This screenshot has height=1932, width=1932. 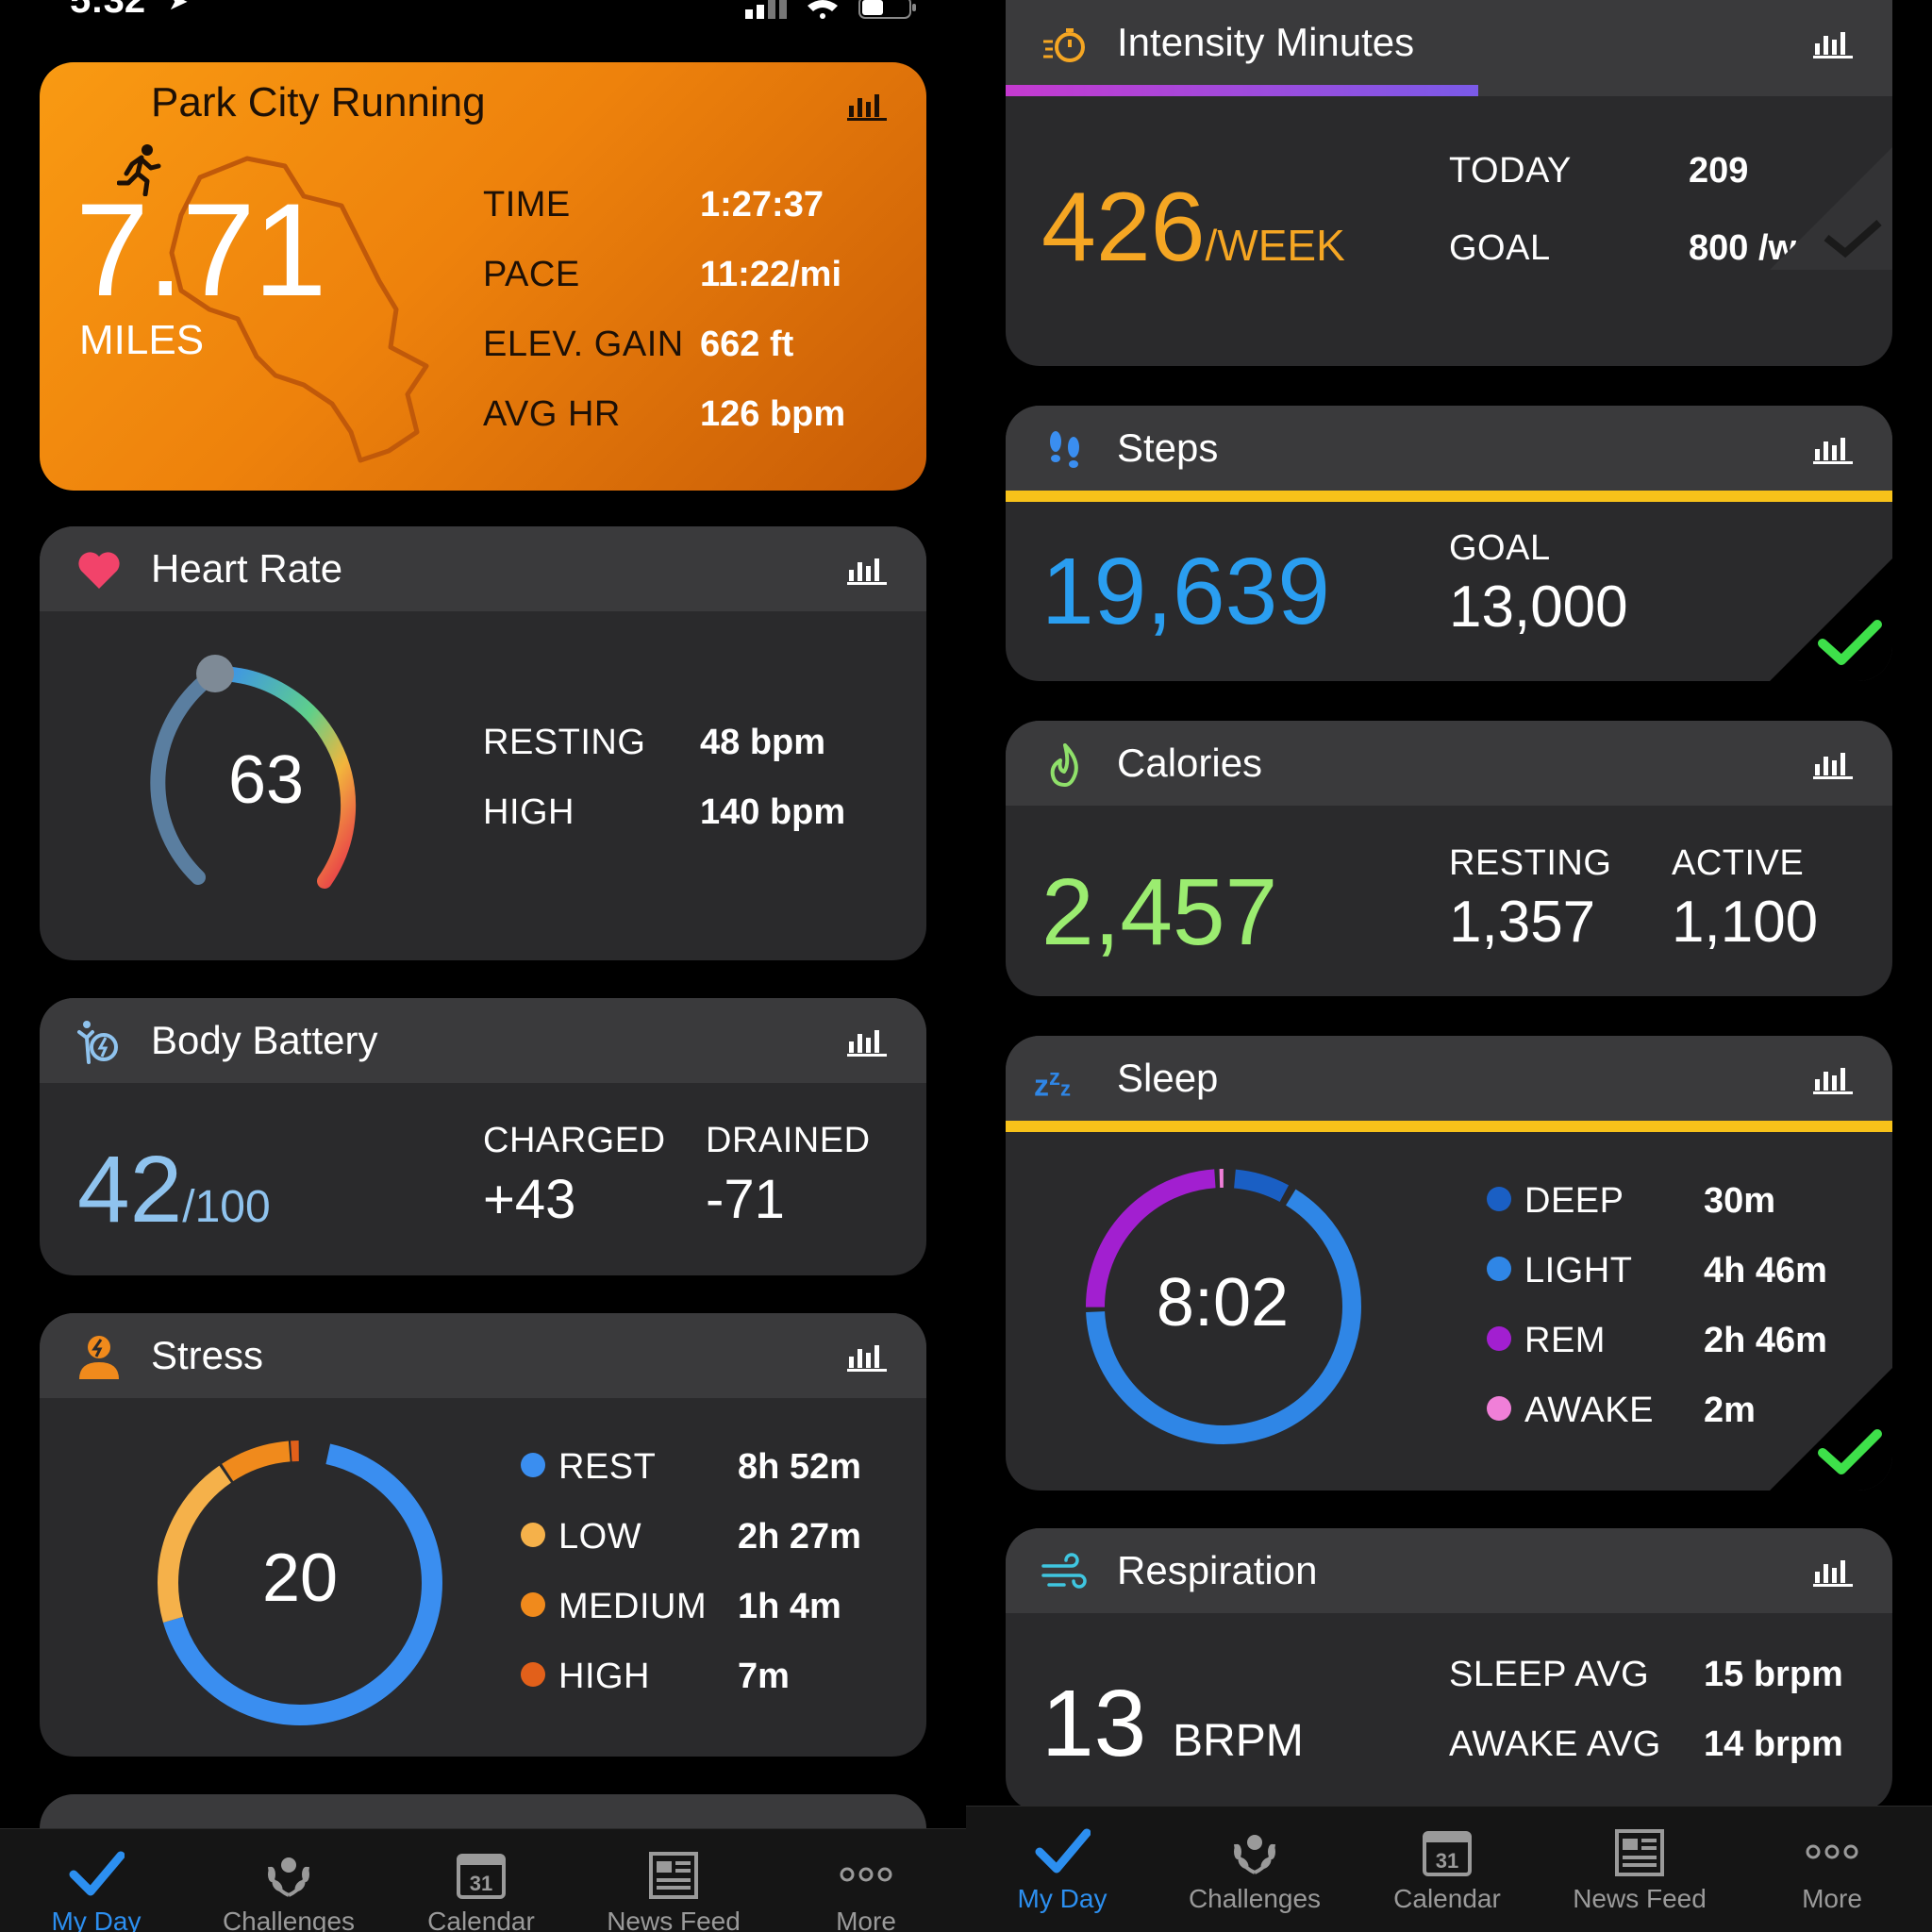 I want to click on sleep-zzz-icon: zzz, so click(x=1052, y=1084).